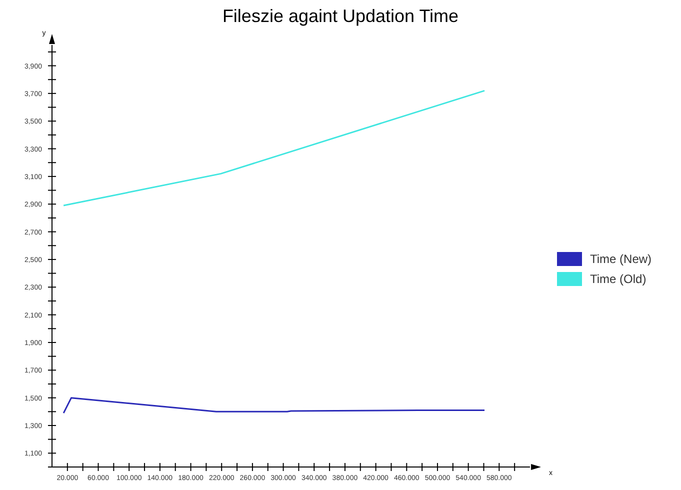 Image resolution: width=681 pixels, height=490 pixels. I want to click on legend-label: Time (New), so click(621, 259).